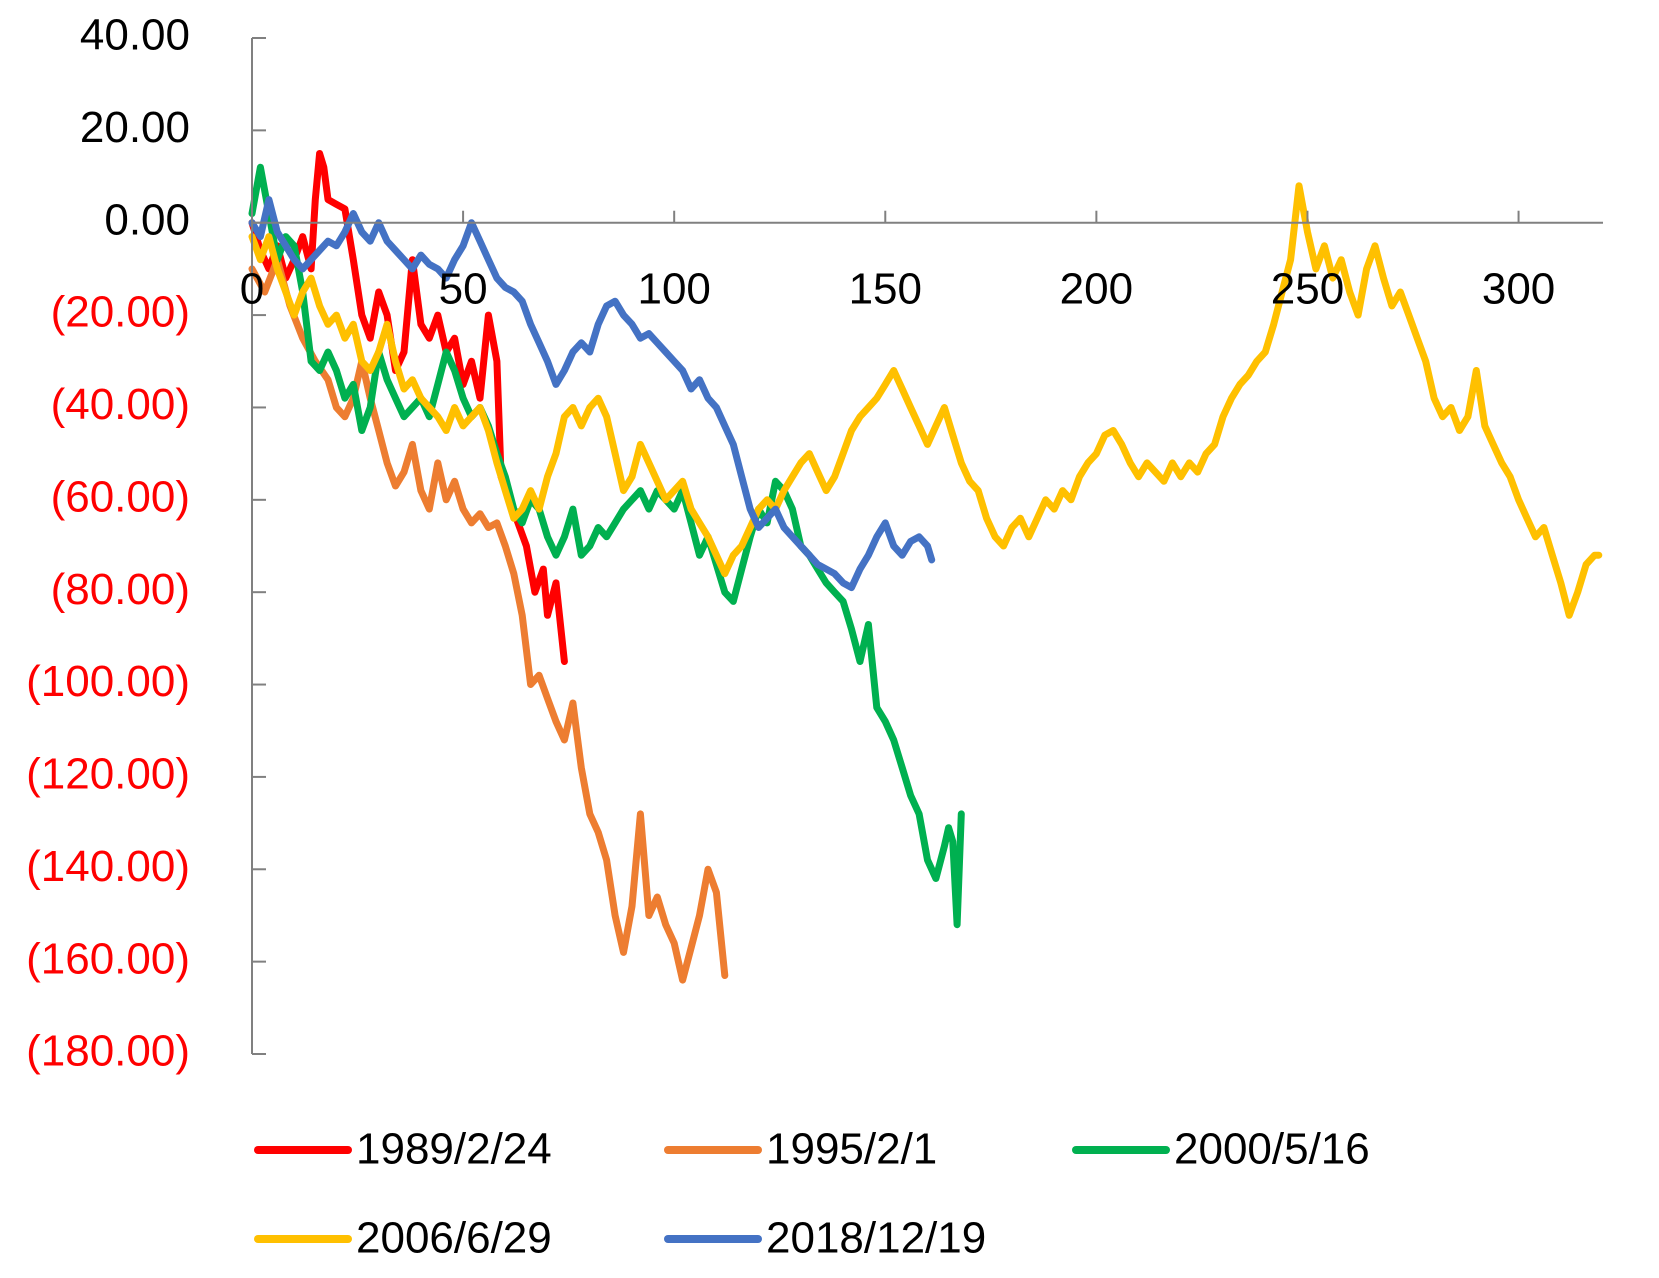  I want to click on y-tick-label: (60.00), so click(120, 496).